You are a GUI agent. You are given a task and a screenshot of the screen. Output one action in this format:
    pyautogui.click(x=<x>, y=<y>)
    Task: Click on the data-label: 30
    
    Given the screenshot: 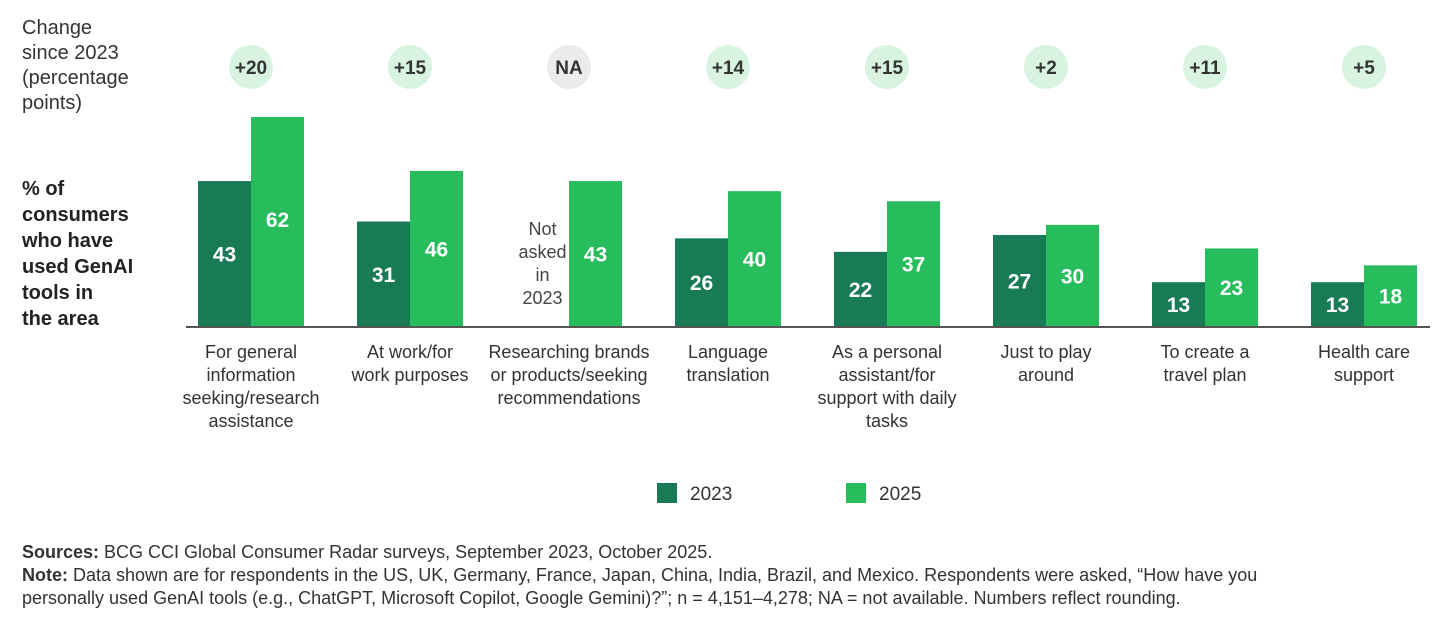 What is the action you would take?
    pyautogui.click(x=1072, y=276)
    